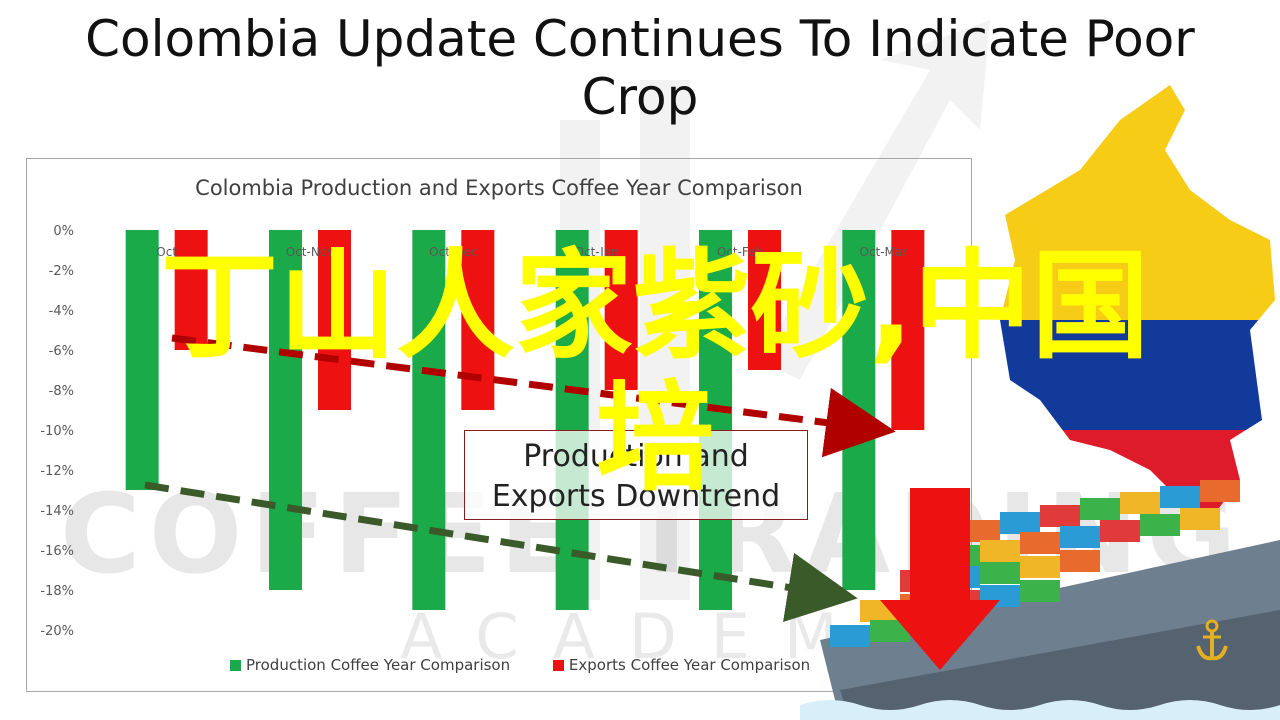 The width and height of the screenshot is (1280, 720). Describe the element at coordinates (61, 391) in the screenshot. I see `y-tick-label: -8%` at that location.